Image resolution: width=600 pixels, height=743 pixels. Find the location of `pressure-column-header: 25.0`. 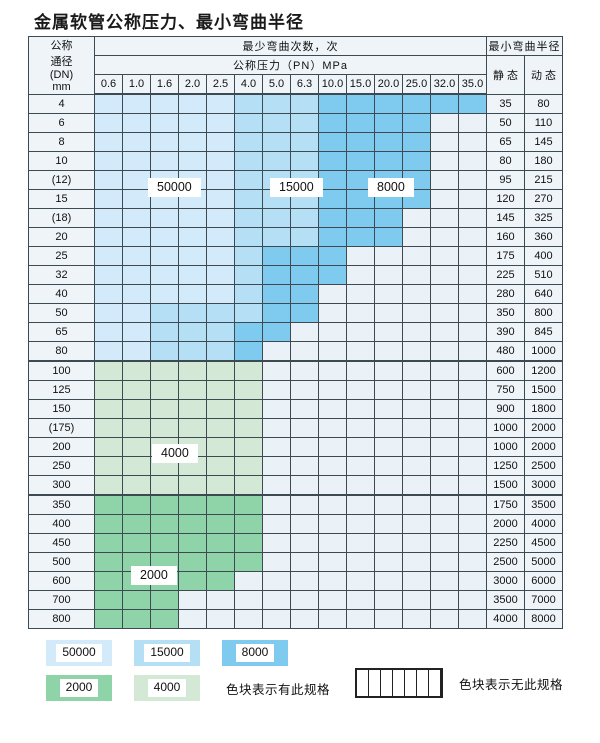

pressure-column-header: 25.0 is located at coordinates (416, 84).